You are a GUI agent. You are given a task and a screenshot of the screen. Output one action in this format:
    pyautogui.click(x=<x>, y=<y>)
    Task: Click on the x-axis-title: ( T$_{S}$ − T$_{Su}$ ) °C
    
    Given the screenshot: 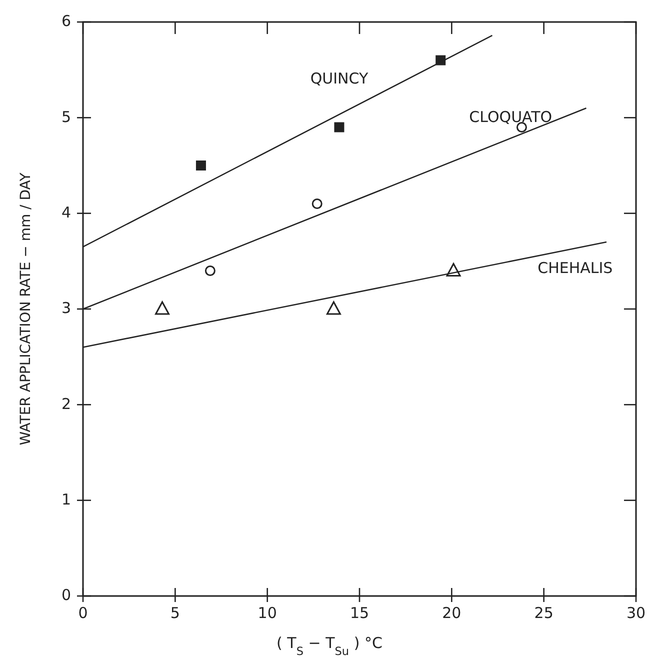 What is the action you would take?
    pyautogui.click(x=329, y=646)
    